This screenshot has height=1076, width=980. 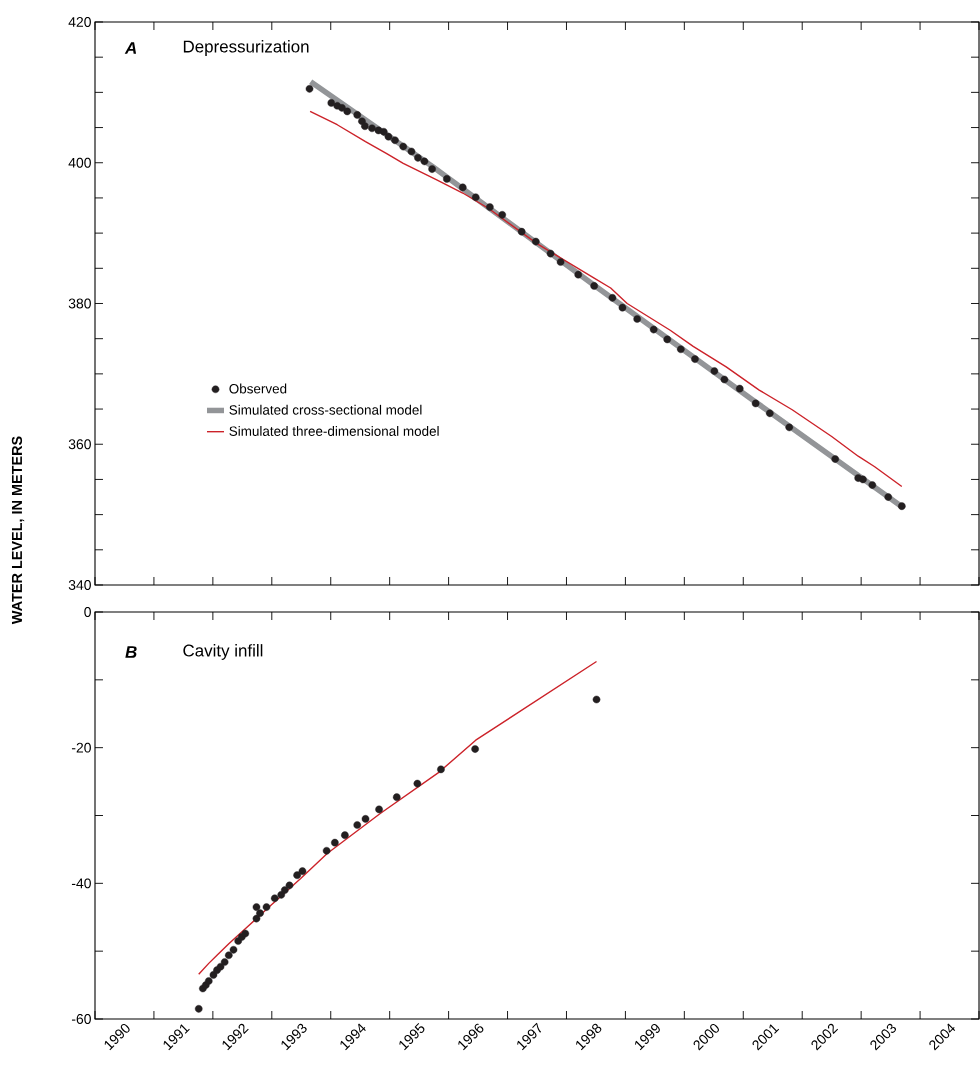 What do you see at coordinates (18, 530) in the screenshot?
I see `y-axis-title: WATER LEVEL, IN METERS` at bounding box center [18, 530].